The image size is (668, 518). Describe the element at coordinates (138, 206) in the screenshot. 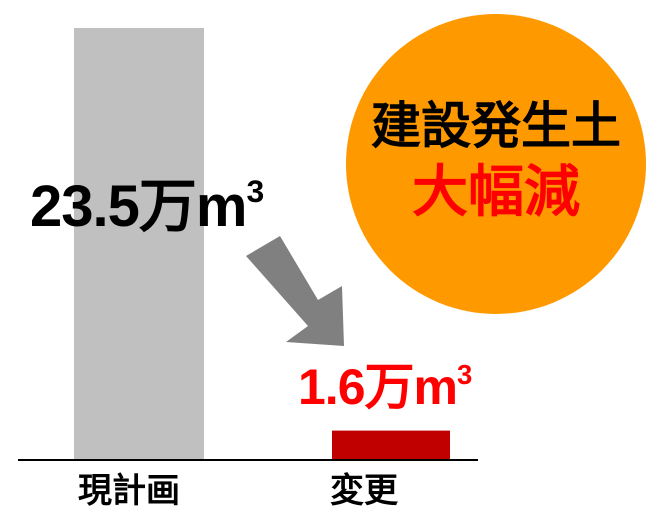

I see `value-label-before-text: 23.5万m` at that location.